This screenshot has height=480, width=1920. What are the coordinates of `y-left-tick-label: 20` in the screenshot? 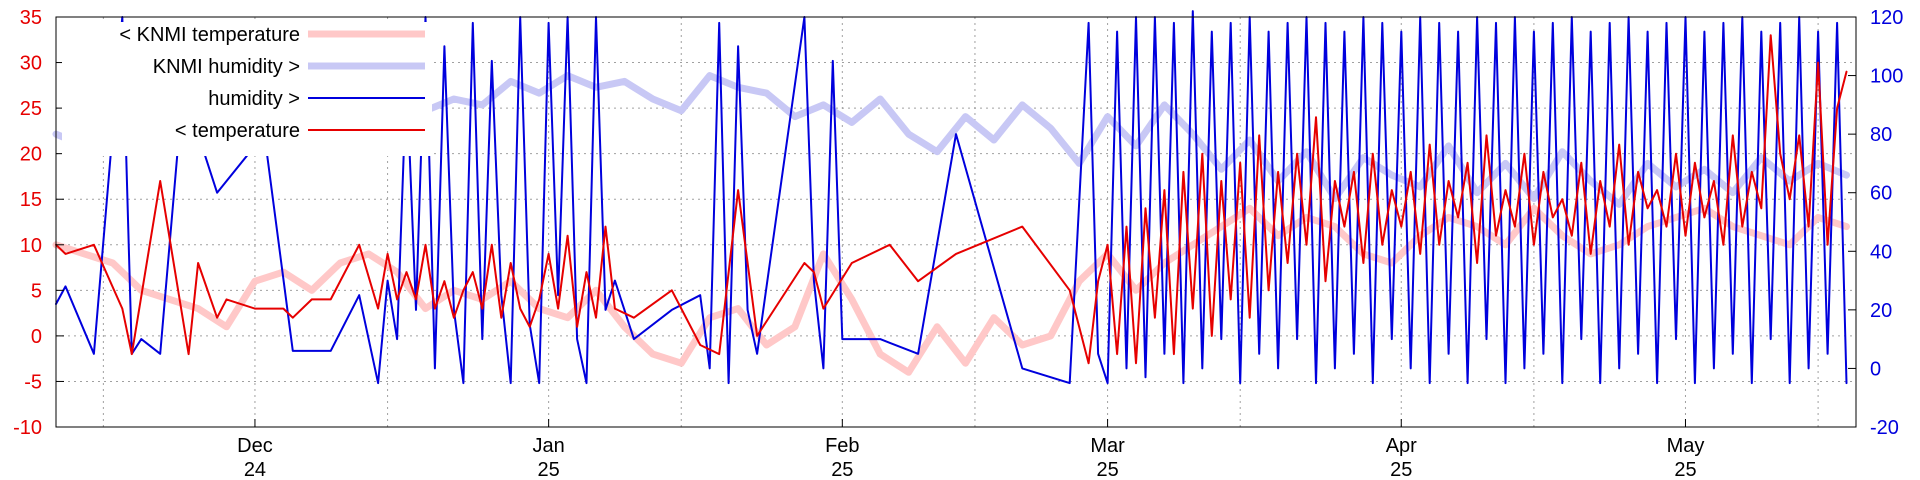 It's located at (31, 155).